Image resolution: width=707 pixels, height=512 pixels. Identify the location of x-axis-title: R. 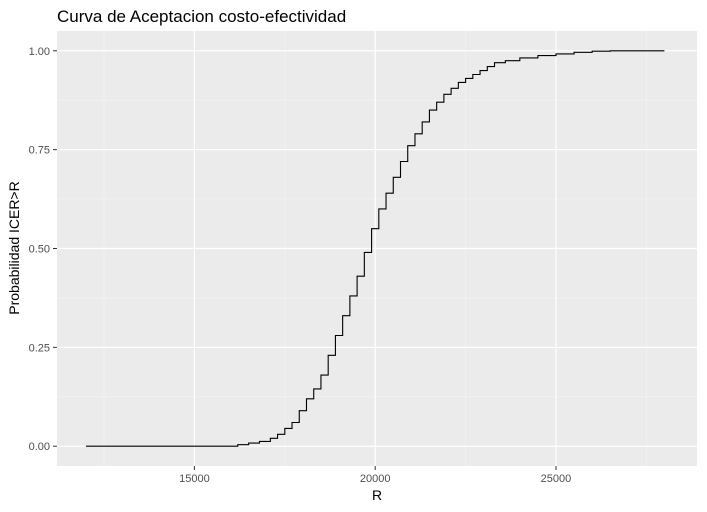
(377, 495).